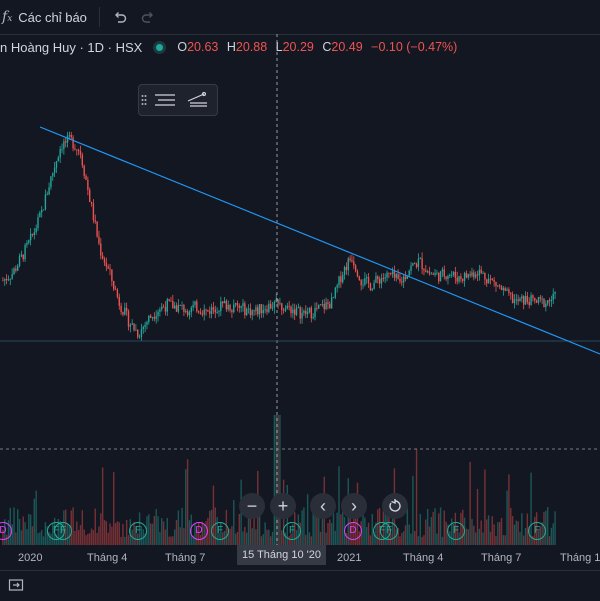  I want to click on line-style-button, so click(165, 100).